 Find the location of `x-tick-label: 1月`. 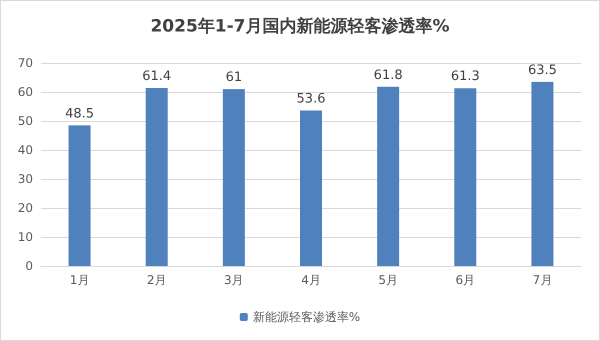

x-tick-label: 1月 is located at coordinates (80, 280).